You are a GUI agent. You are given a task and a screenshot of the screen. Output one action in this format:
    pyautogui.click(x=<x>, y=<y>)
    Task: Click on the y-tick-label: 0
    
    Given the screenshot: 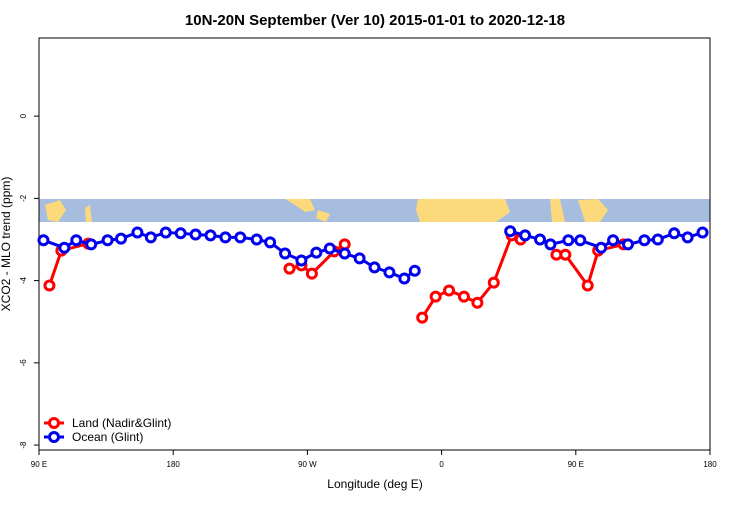 What is the action you would take?
    pyautogui.click(x=23, y=115)
    